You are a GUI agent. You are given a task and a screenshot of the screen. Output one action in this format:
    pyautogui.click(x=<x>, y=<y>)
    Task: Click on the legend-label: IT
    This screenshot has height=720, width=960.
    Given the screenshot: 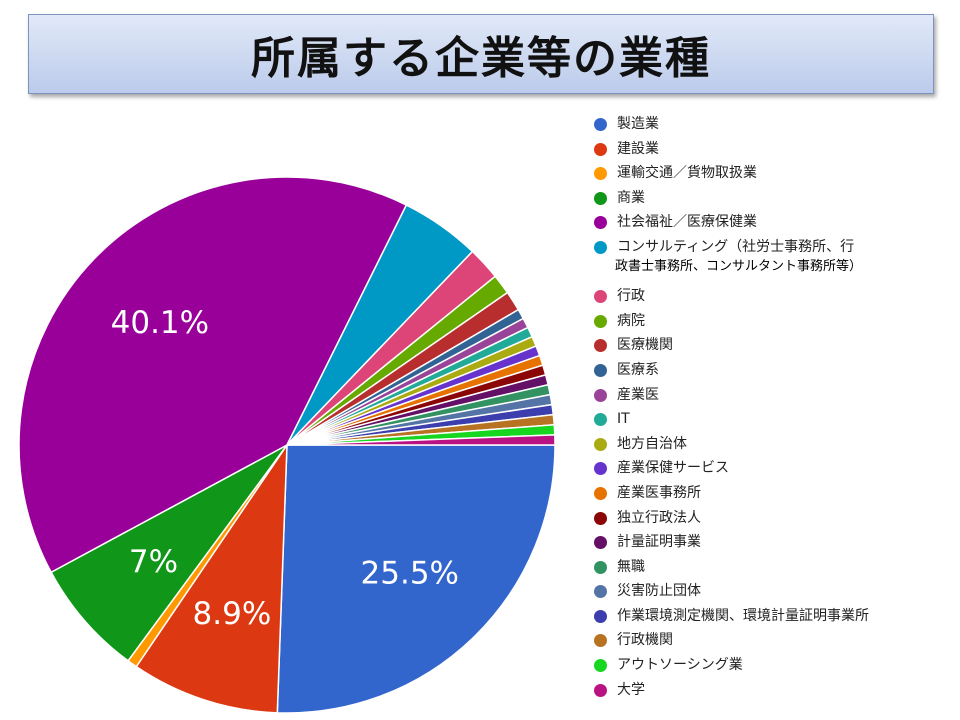 What is the action you would take?
    pyautogui.click(x=623, y=419)
    